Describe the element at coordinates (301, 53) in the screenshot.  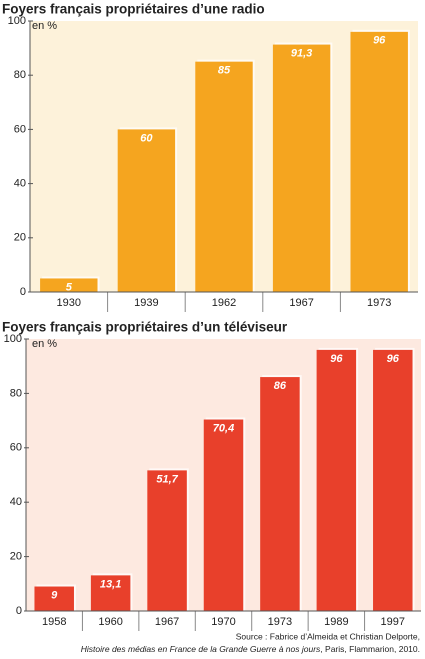
I see `data-label: 91,3` at that location.